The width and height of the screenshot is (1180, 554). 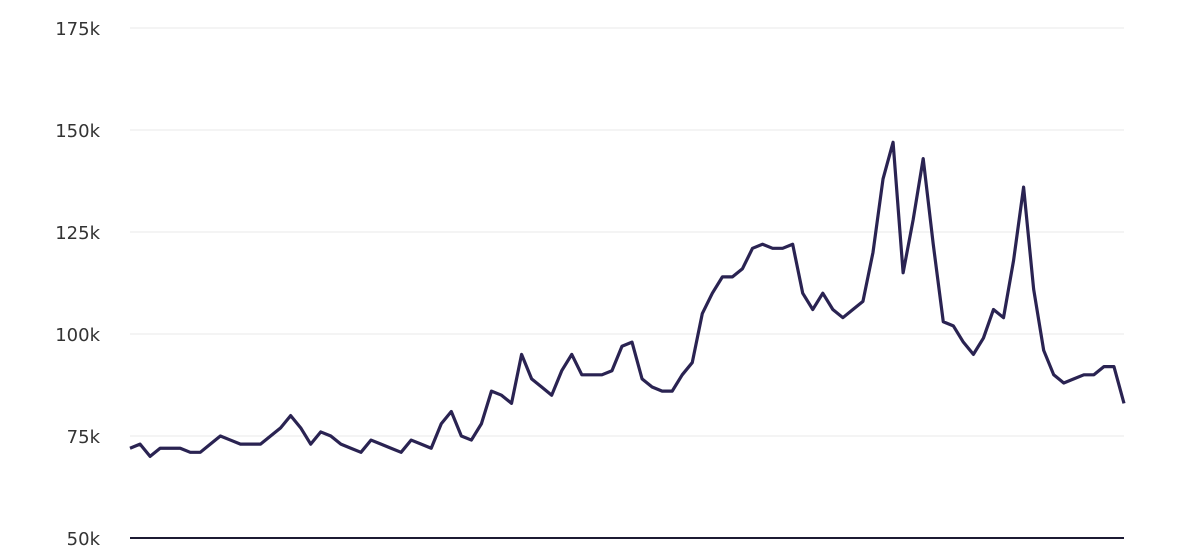 What do you see at coordinates (77, 233) in the screenshot?
I see `y-tick-label: 125k` at bounding box center [77, 233].